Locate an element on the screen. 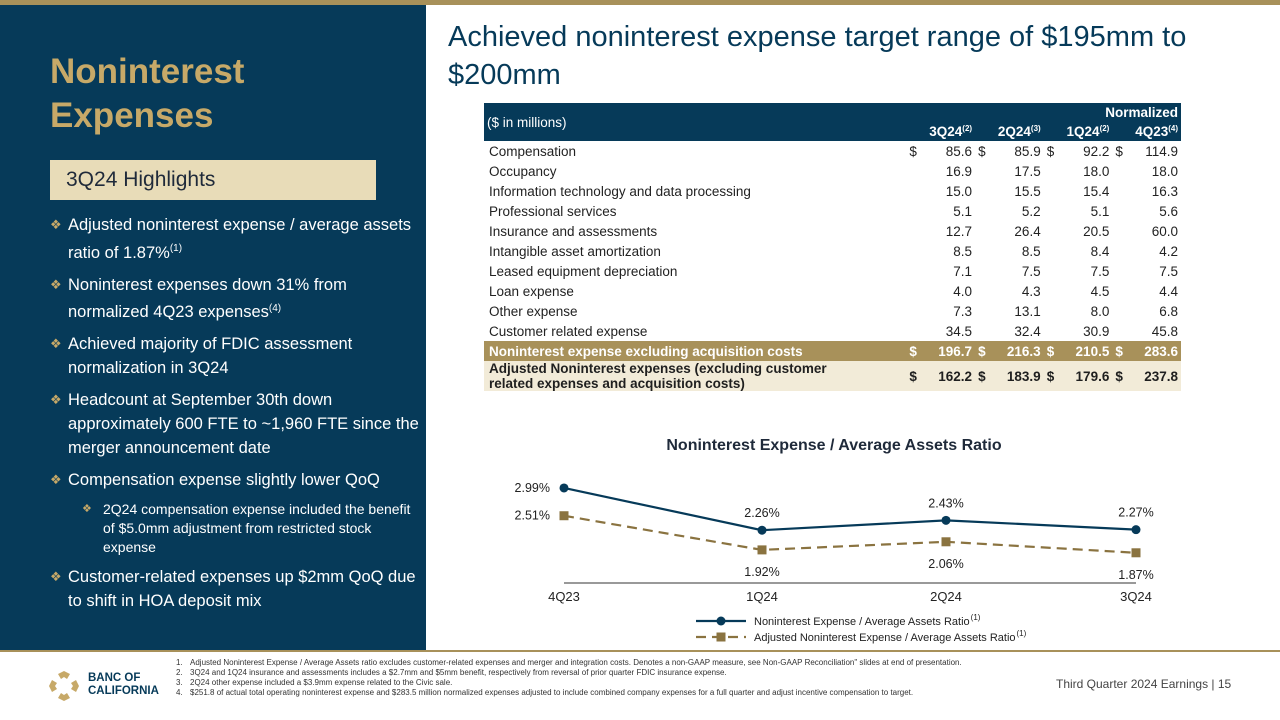 The height and width of the screenshot is (720, 1280). page-title-line2: Expenses is located at coordinates (132, 115).